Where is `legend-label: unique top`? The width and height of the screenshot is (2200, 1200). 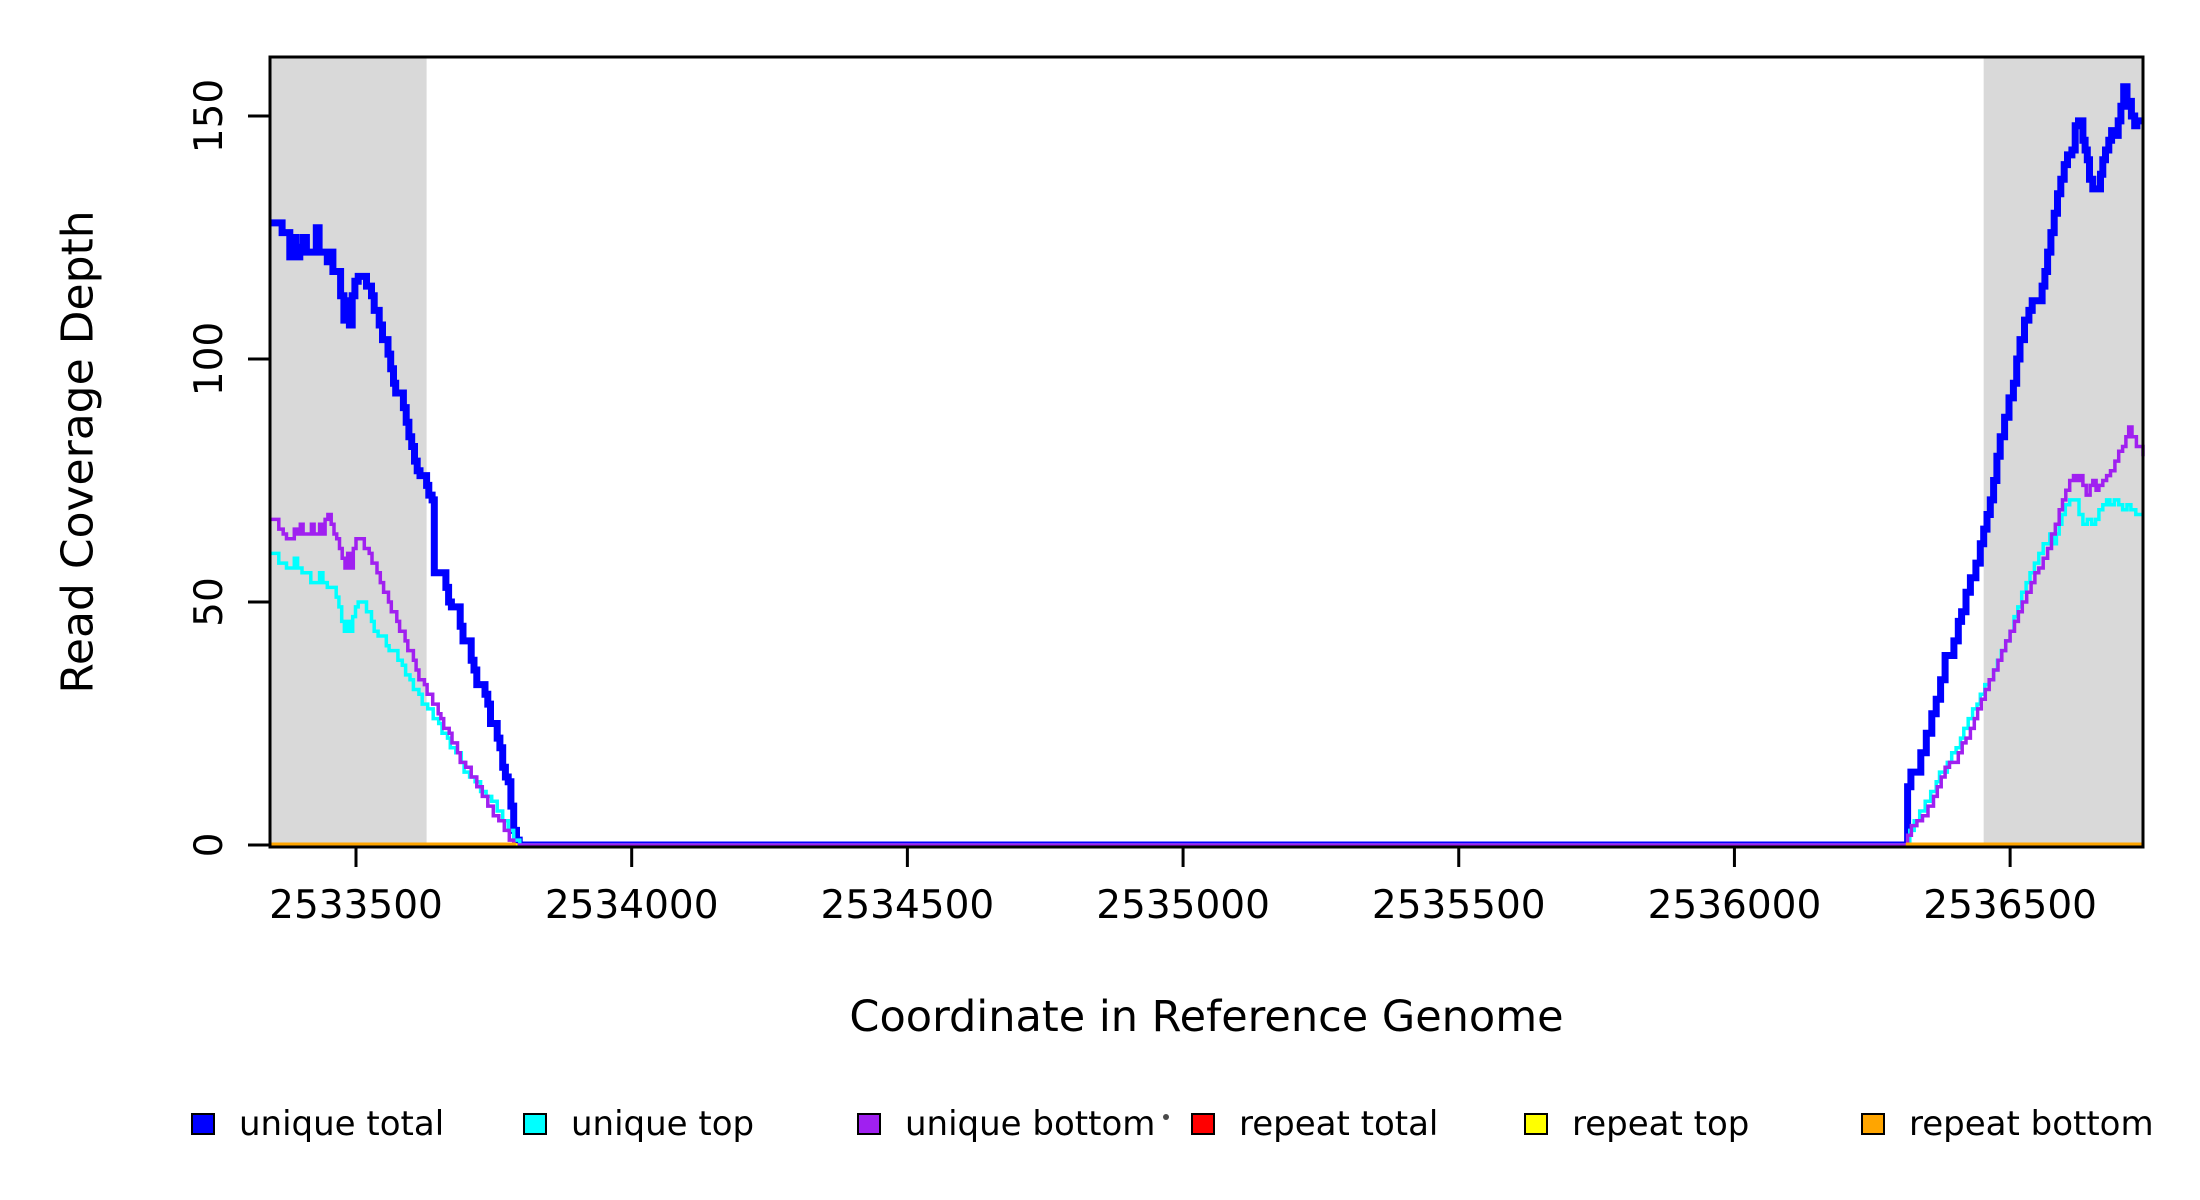 legend-label: unique top is located at coordinates (663, 1124).